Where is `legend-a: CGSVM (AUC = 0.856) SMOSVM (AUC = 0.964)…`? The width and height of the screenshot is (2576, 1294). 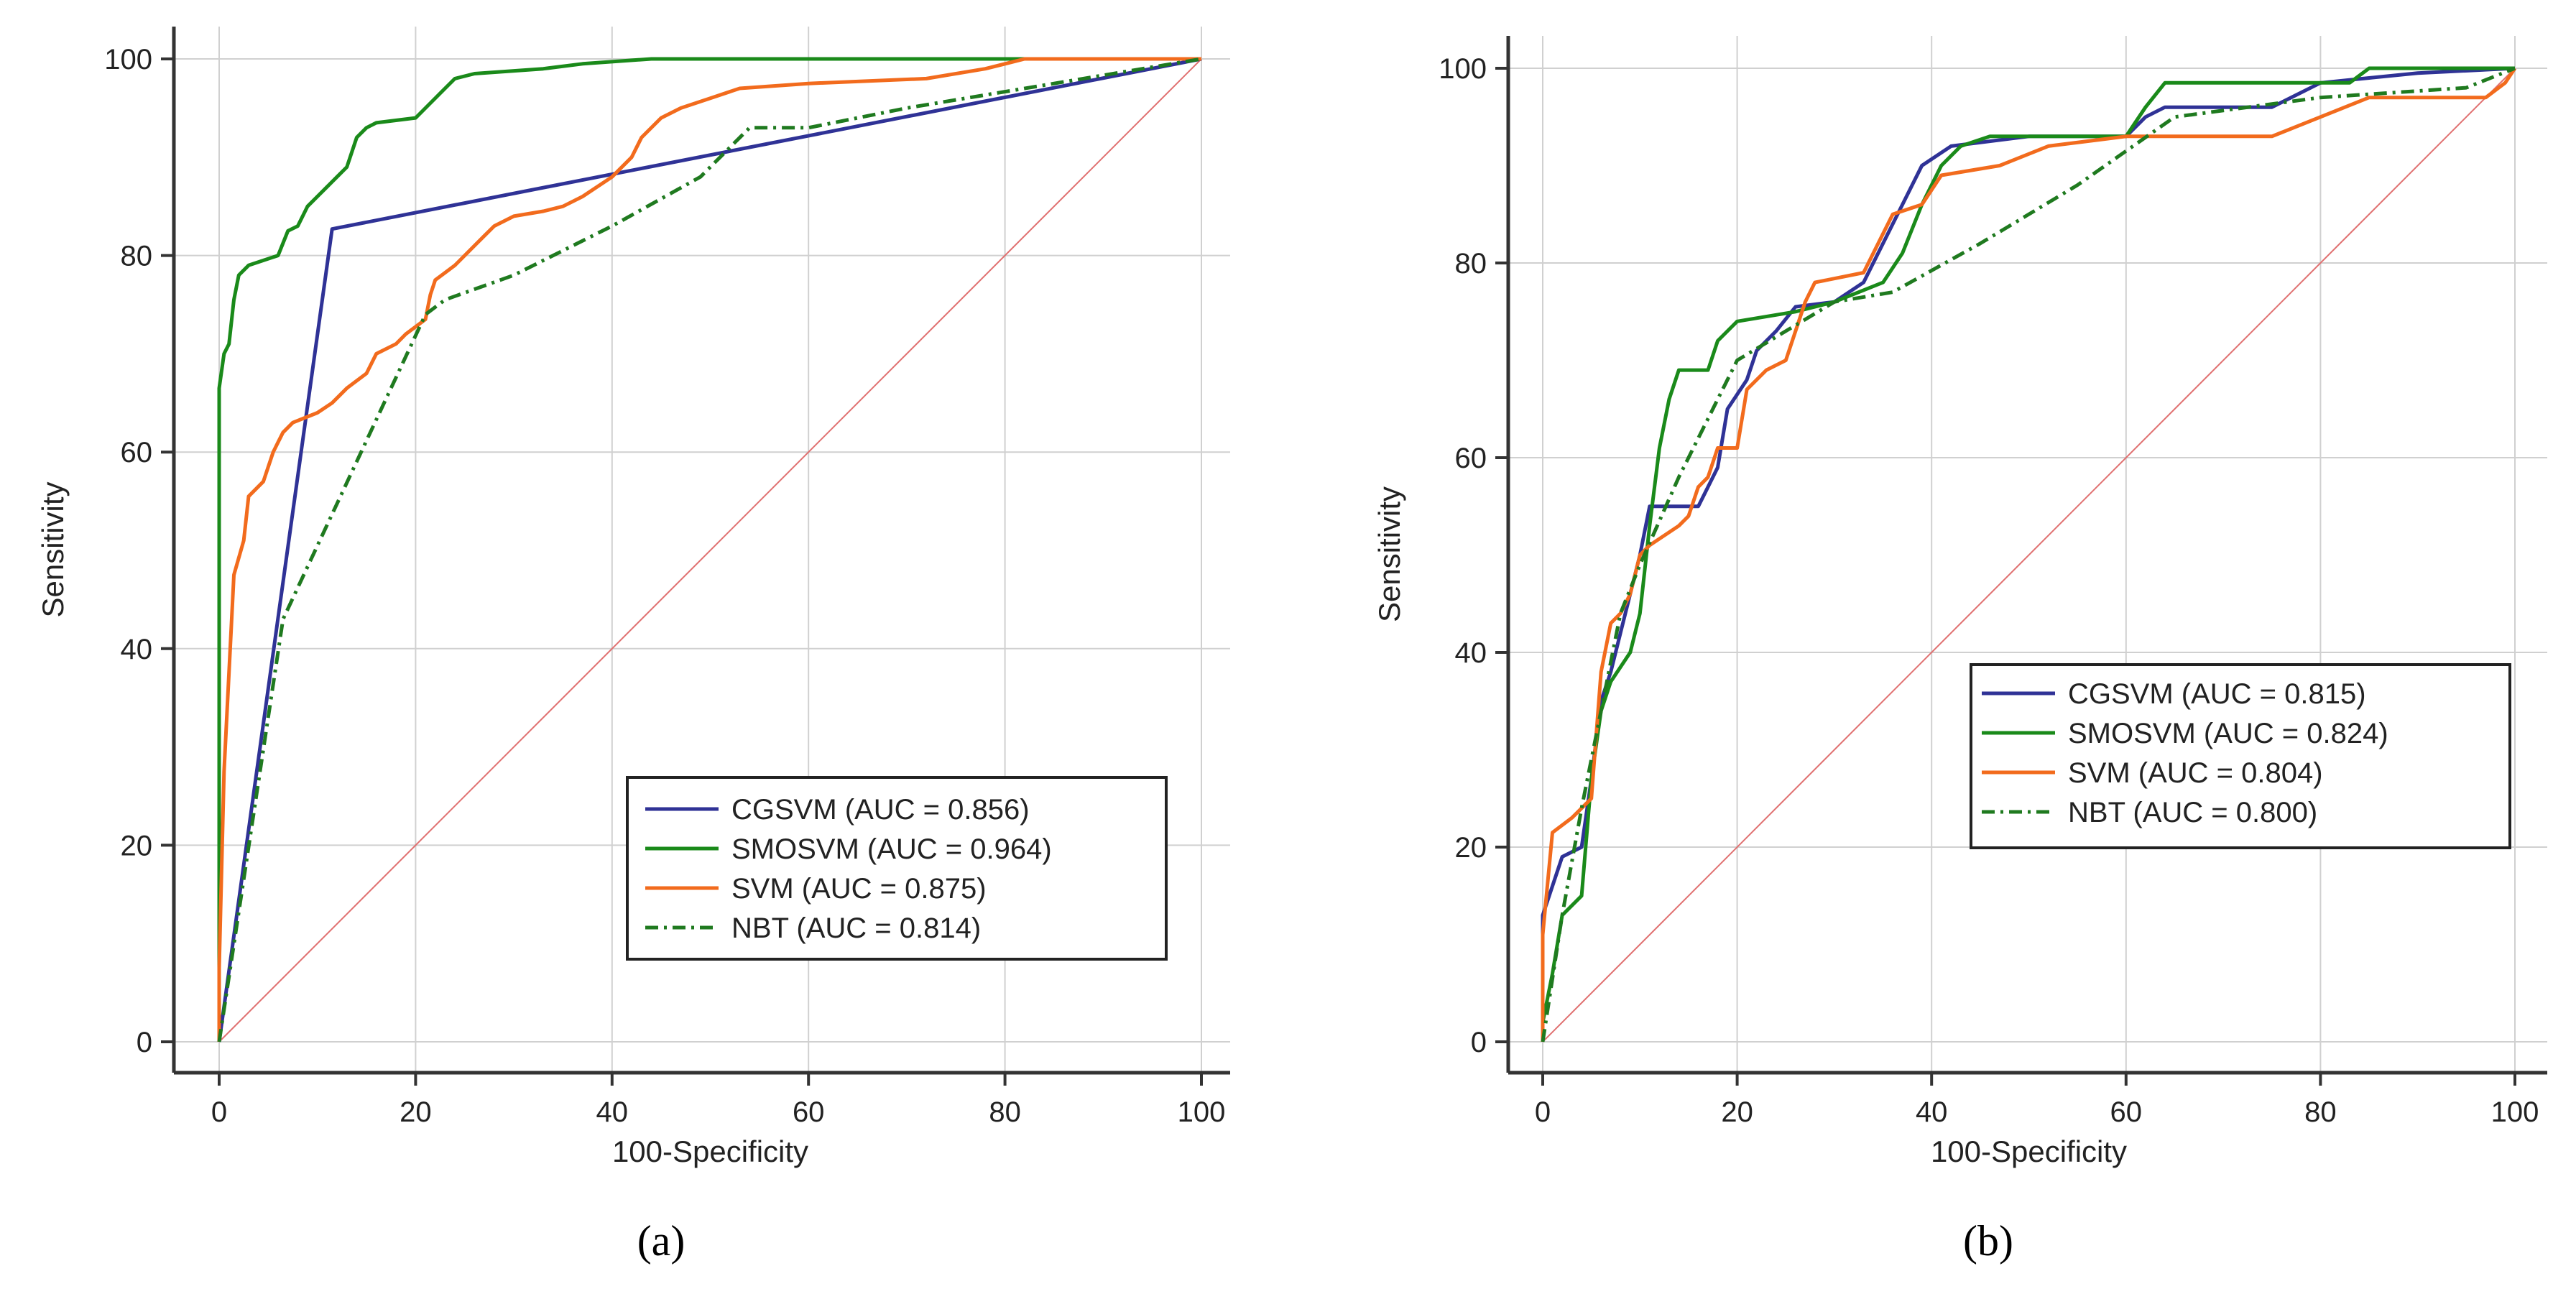 legend-a: CGSVM (AUC = 0.856) SMOSVM (AUC = 0.964)… is located at coordinates (897, 869).